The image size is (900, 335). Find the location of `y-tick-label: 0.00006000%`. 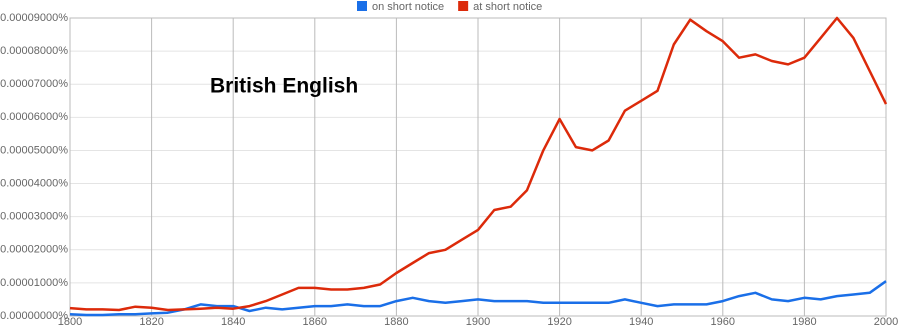

y-tick-label: 0.00006000% is located at coordinates (34, 117).